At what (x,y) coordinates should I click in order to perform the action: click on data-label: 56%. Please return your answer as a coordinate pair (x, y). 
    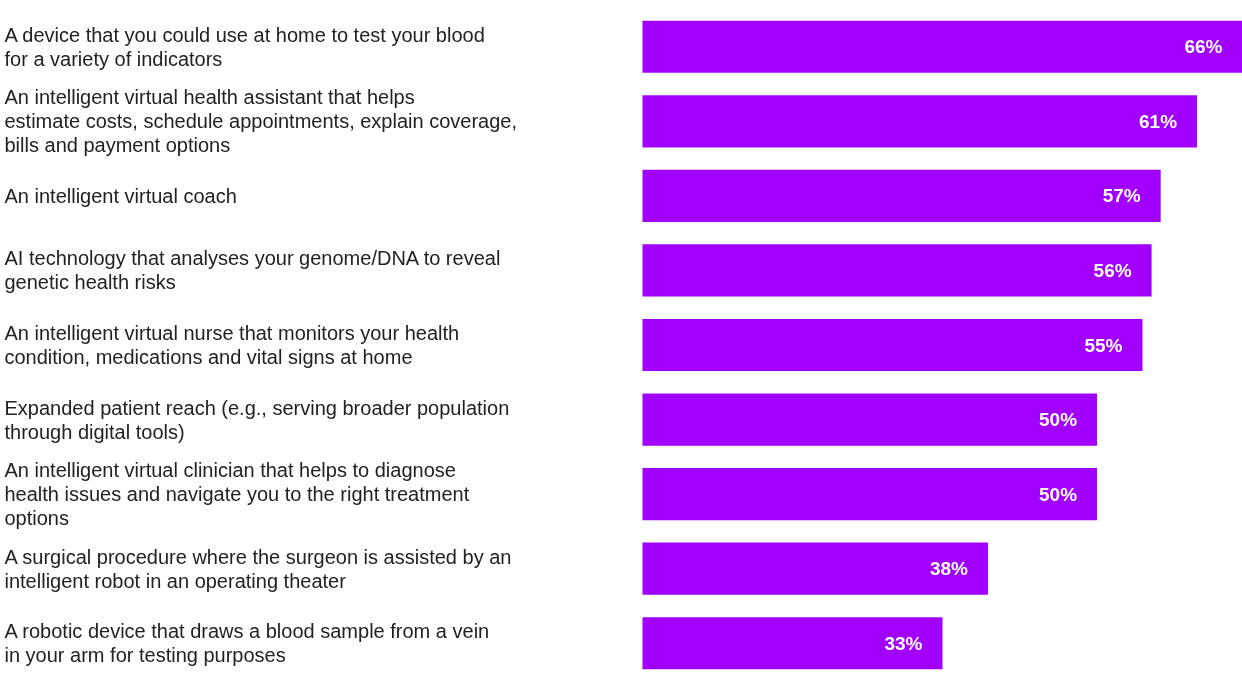
    Looking at the image, I should click on (1112, 270).